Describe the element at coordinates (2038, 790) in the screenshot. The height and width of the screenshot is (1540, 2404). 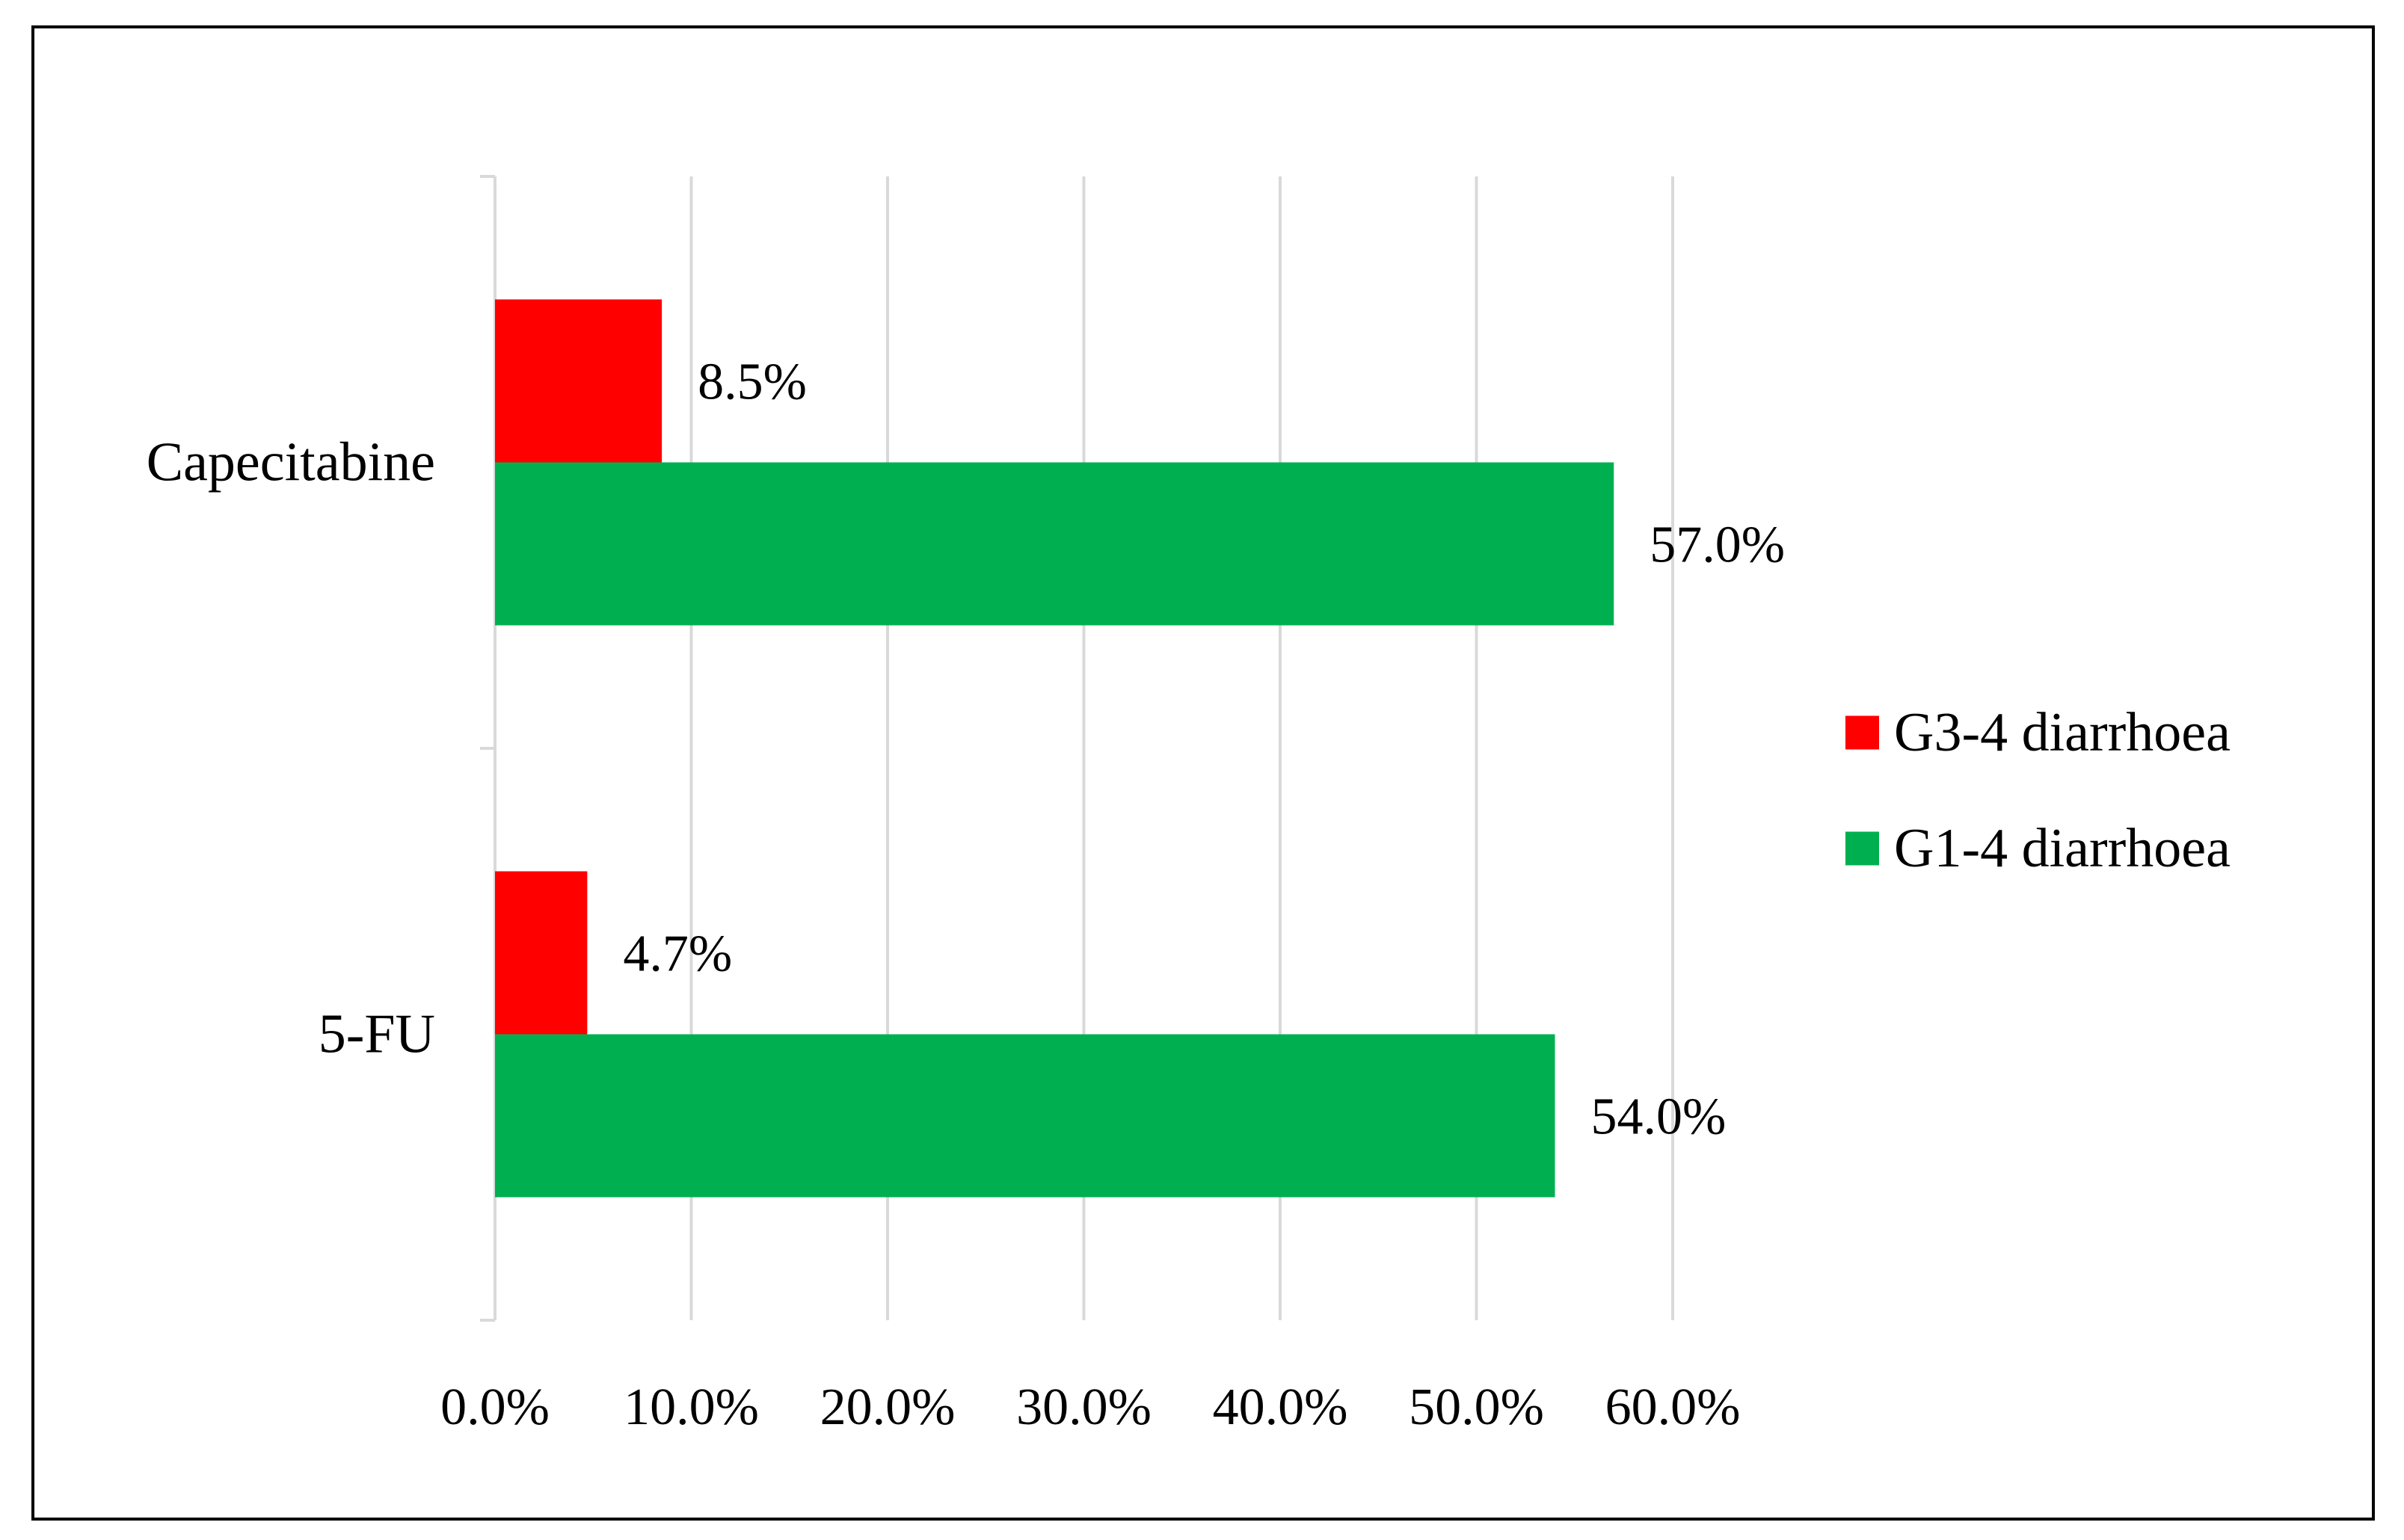
I see `legend: G3-4 diarrhoea G1-4 diarrhoea` at that location.